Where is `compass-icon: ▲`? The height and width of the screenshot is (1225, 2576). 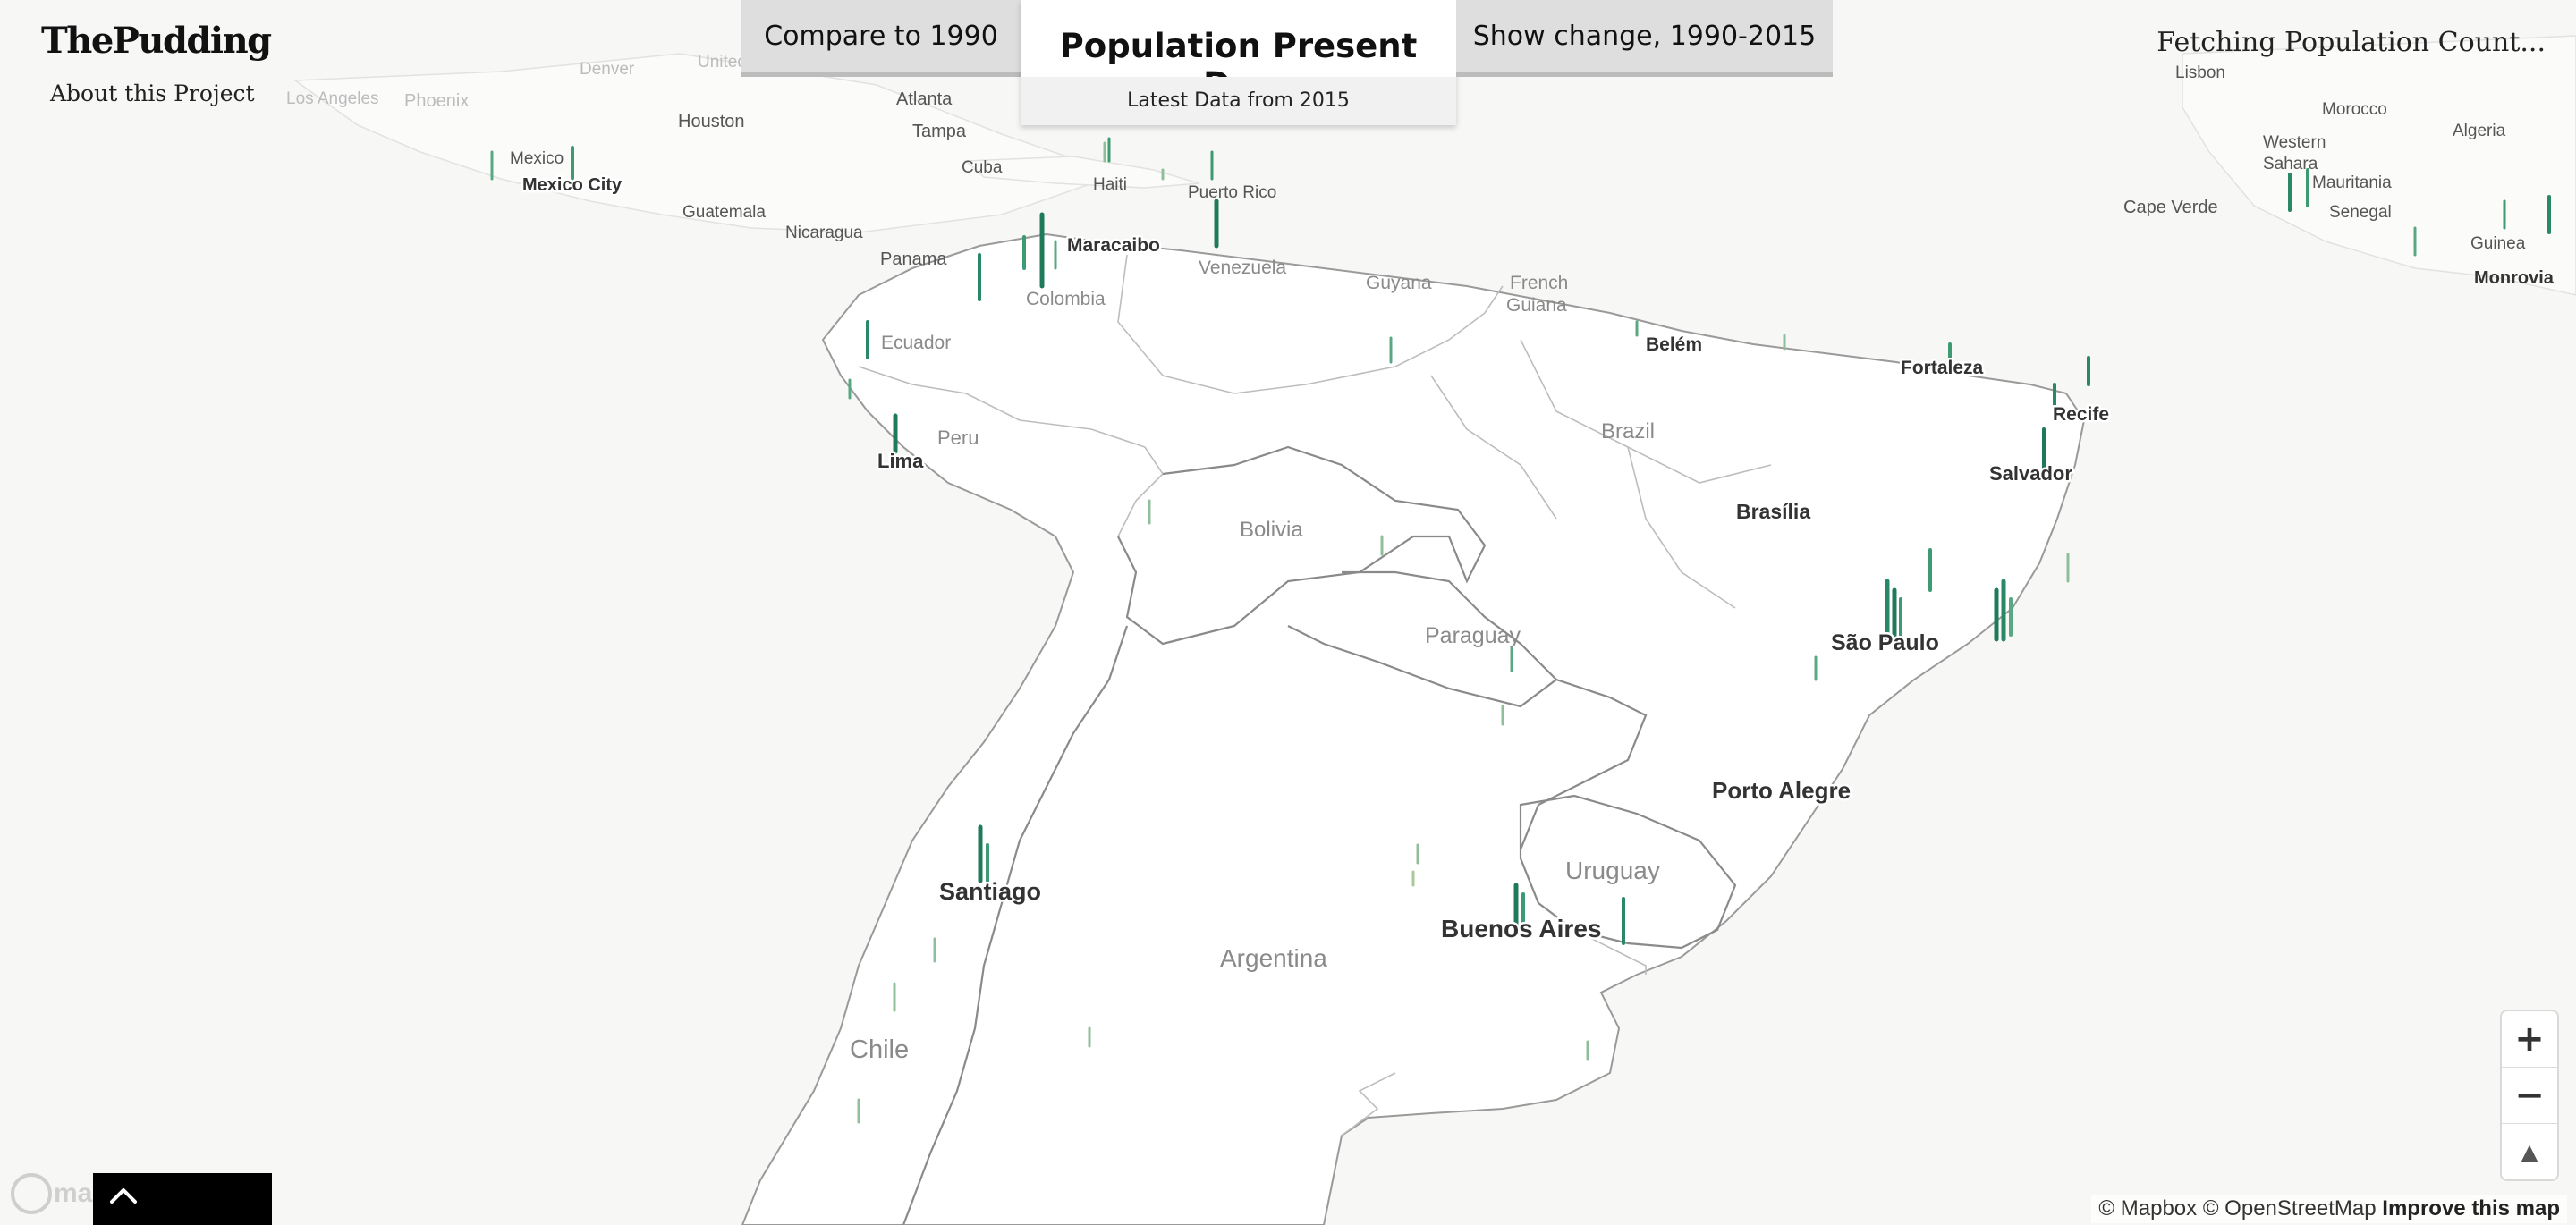 compass-icon: ▲ is located at coordinates (2529, 1152).